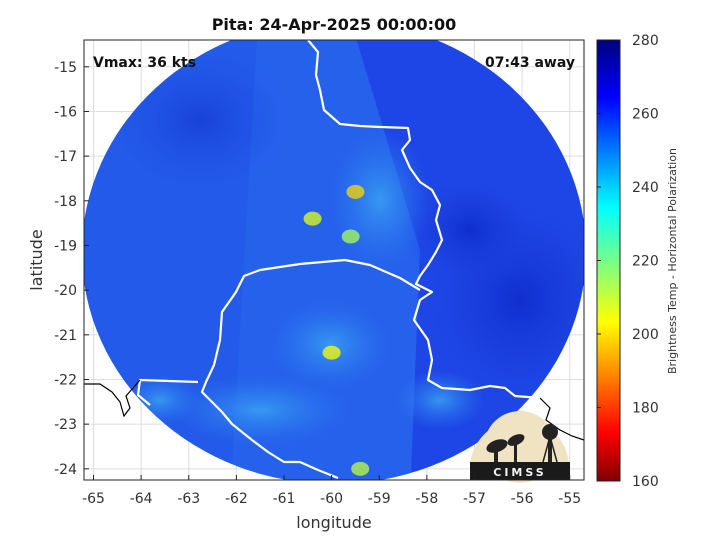 This screenshot has width=720, height=540. Describe the element at coordinates (645, 482) in the screenshot. I see `colorbar-tick-label: 160` at that location.